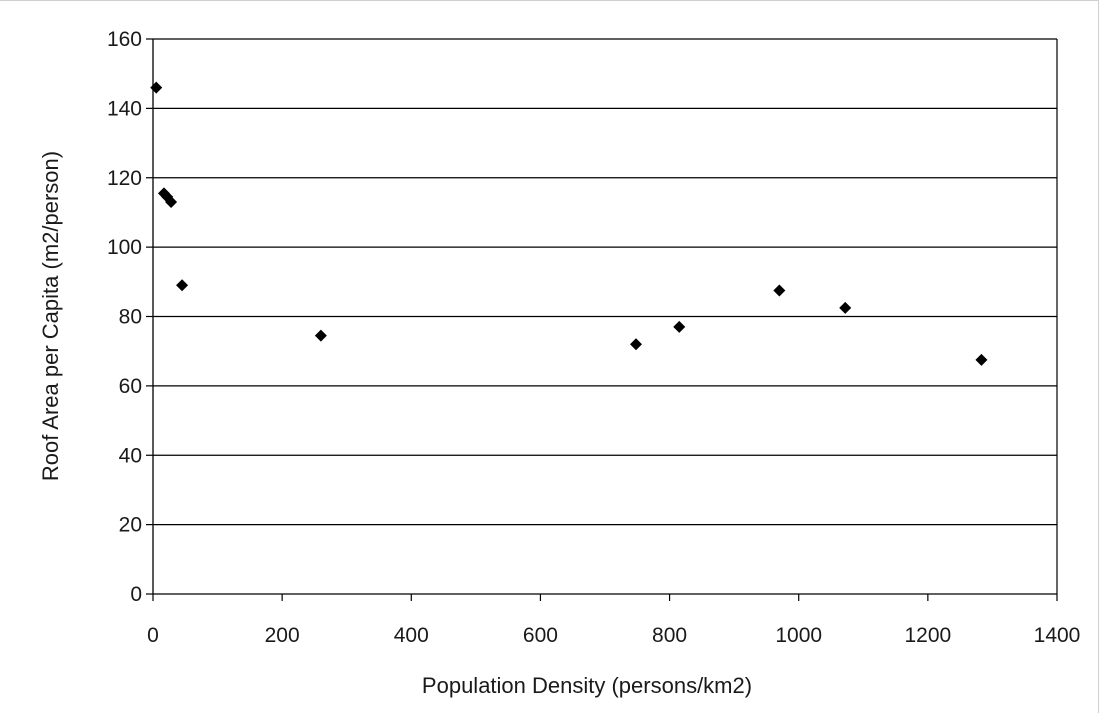 Image resolution: width=1099 pixels, height=713 pixels. Describe the element at coordinates (124, 247) in the screenshot. I see `y-tick-label-100: 100` at that location.